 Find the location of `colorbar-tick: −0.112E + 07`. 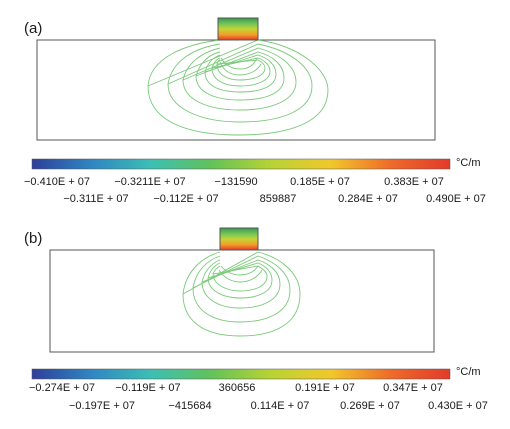

colorbar-tick: −0.112E + 07 is located at coordinates (186, 199).